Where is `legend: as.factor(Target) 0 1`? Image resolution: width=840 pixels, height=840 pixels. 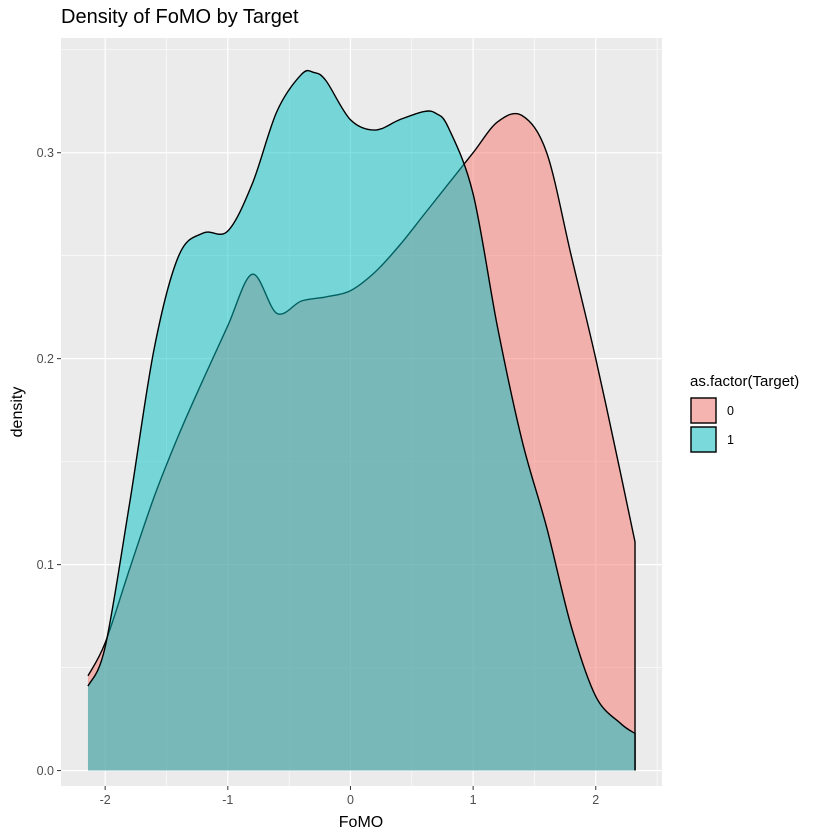 legend: as.factor(Target) 0 1 is located at coordinates (744, 413).